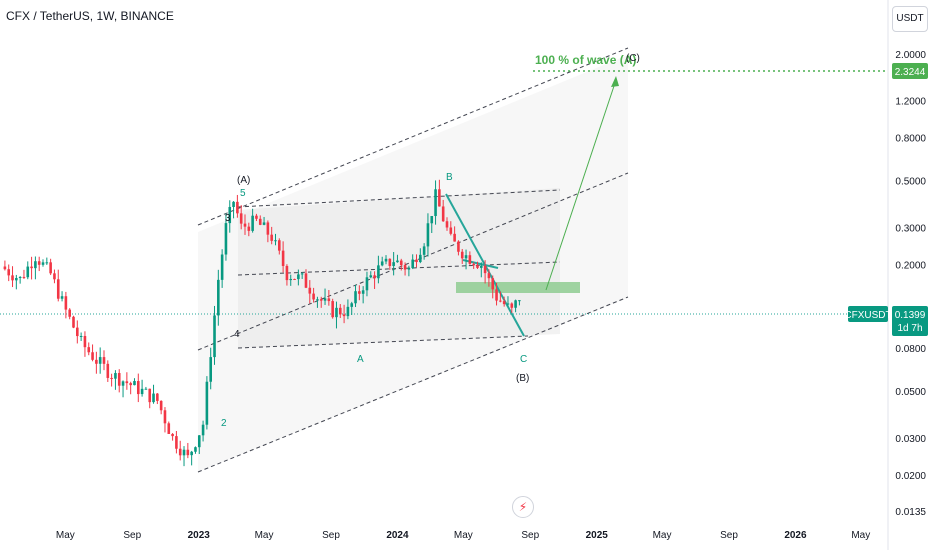  Describe the element at coordinates (910, 228) in the screenshot. I see `y-tick-label: 0.3000` at that location.